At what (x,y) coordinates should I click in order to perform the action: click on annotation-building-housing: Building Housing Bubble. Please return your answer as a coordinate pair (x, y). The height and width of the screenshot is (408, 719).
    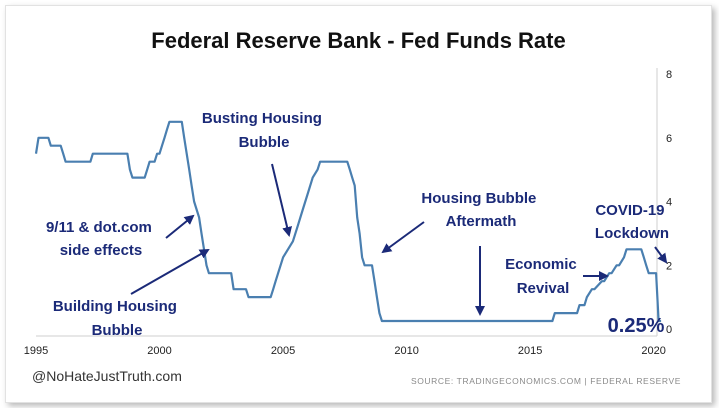
    Looking at the image, I should click on (131, 294).